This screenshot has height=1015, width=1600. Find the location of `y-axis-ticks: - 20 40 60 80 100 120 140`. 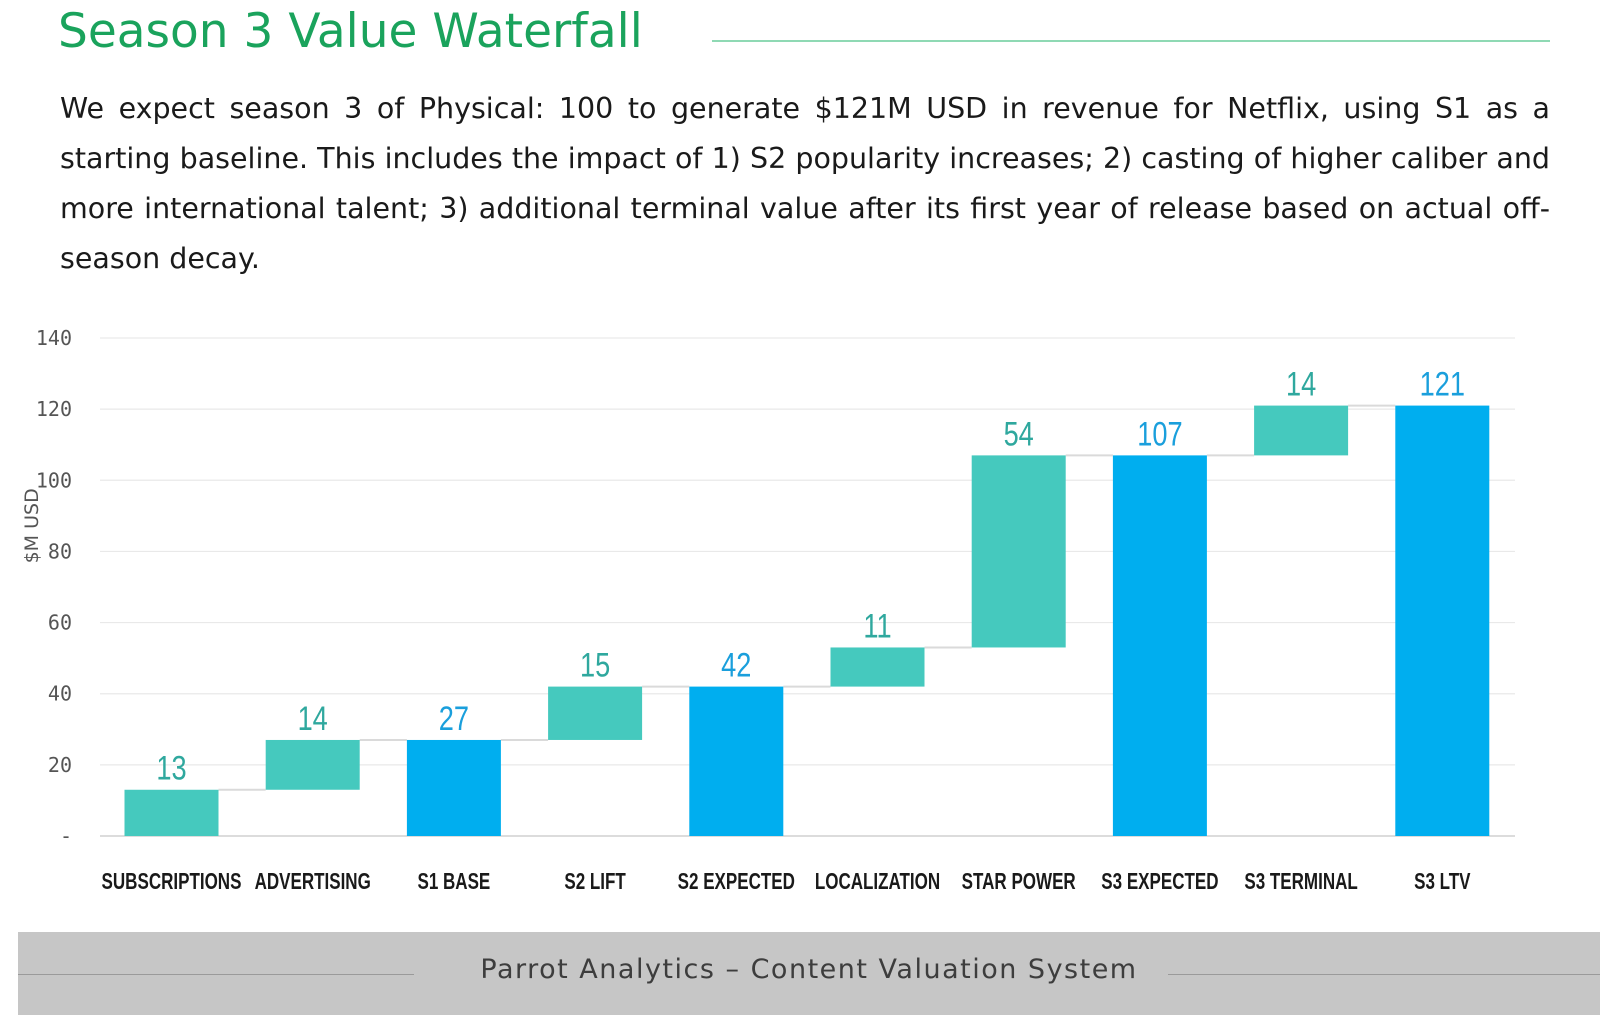

y-axis-ticks: - 20 40 60 80 100 120 140 is located at coordinates (54, 587).